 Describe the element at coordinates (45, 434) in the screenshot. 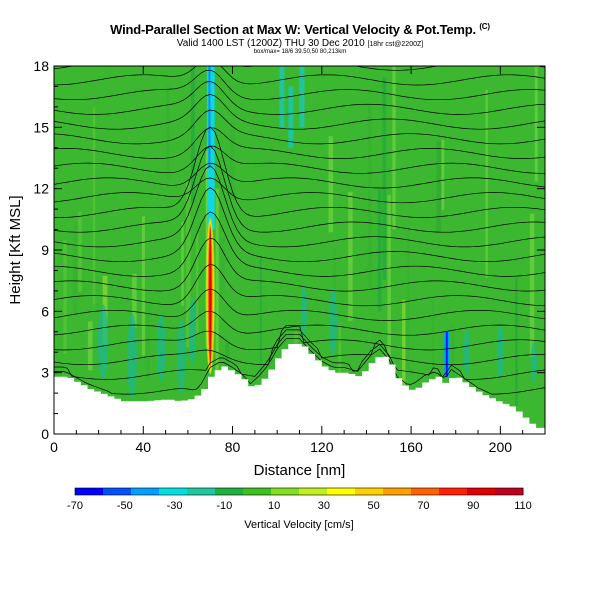

I see `y-tick-label: 0` at that location.